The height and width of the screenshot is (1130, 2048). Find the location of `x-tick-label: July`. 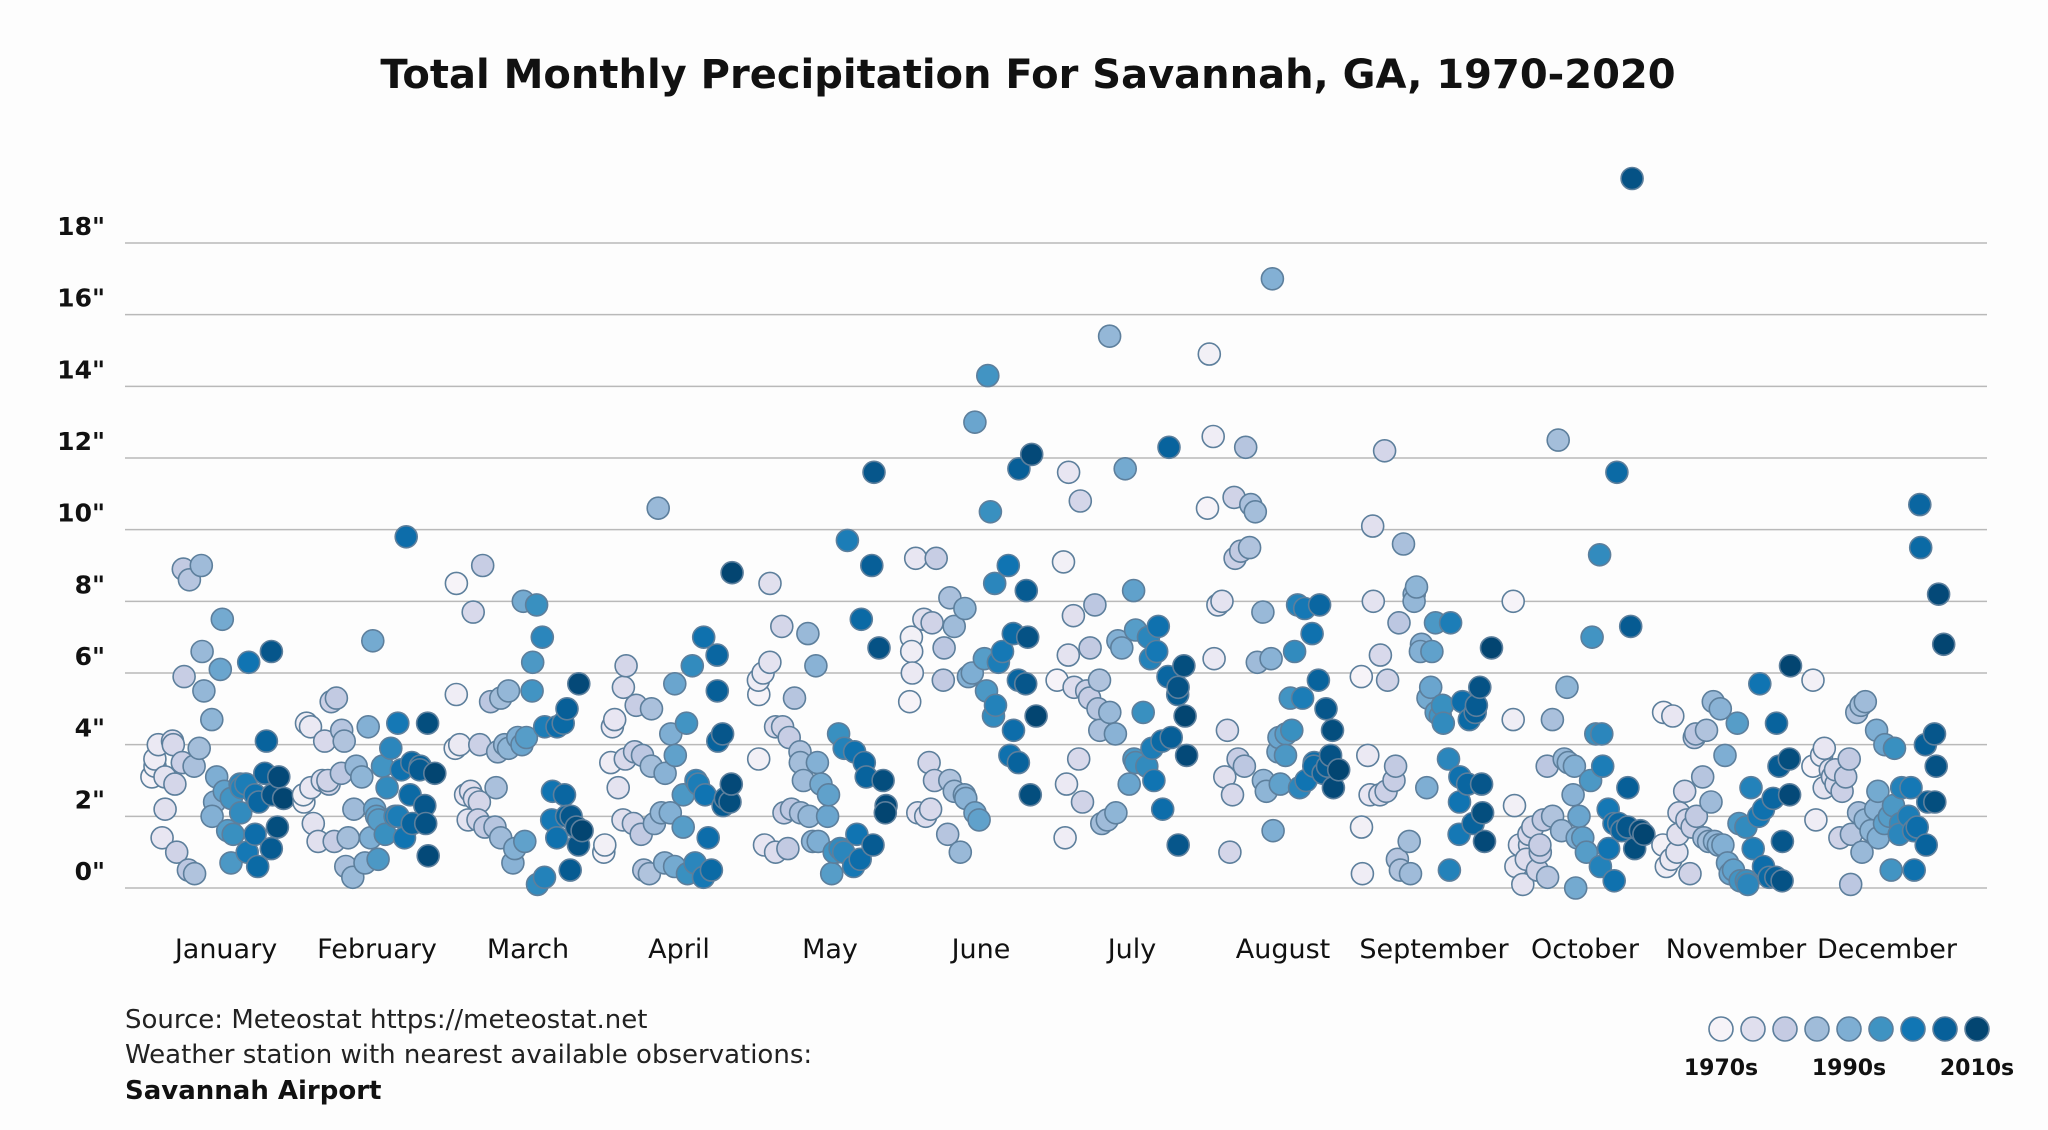

x-tick-label: July is located at coordinates (1131, 949).